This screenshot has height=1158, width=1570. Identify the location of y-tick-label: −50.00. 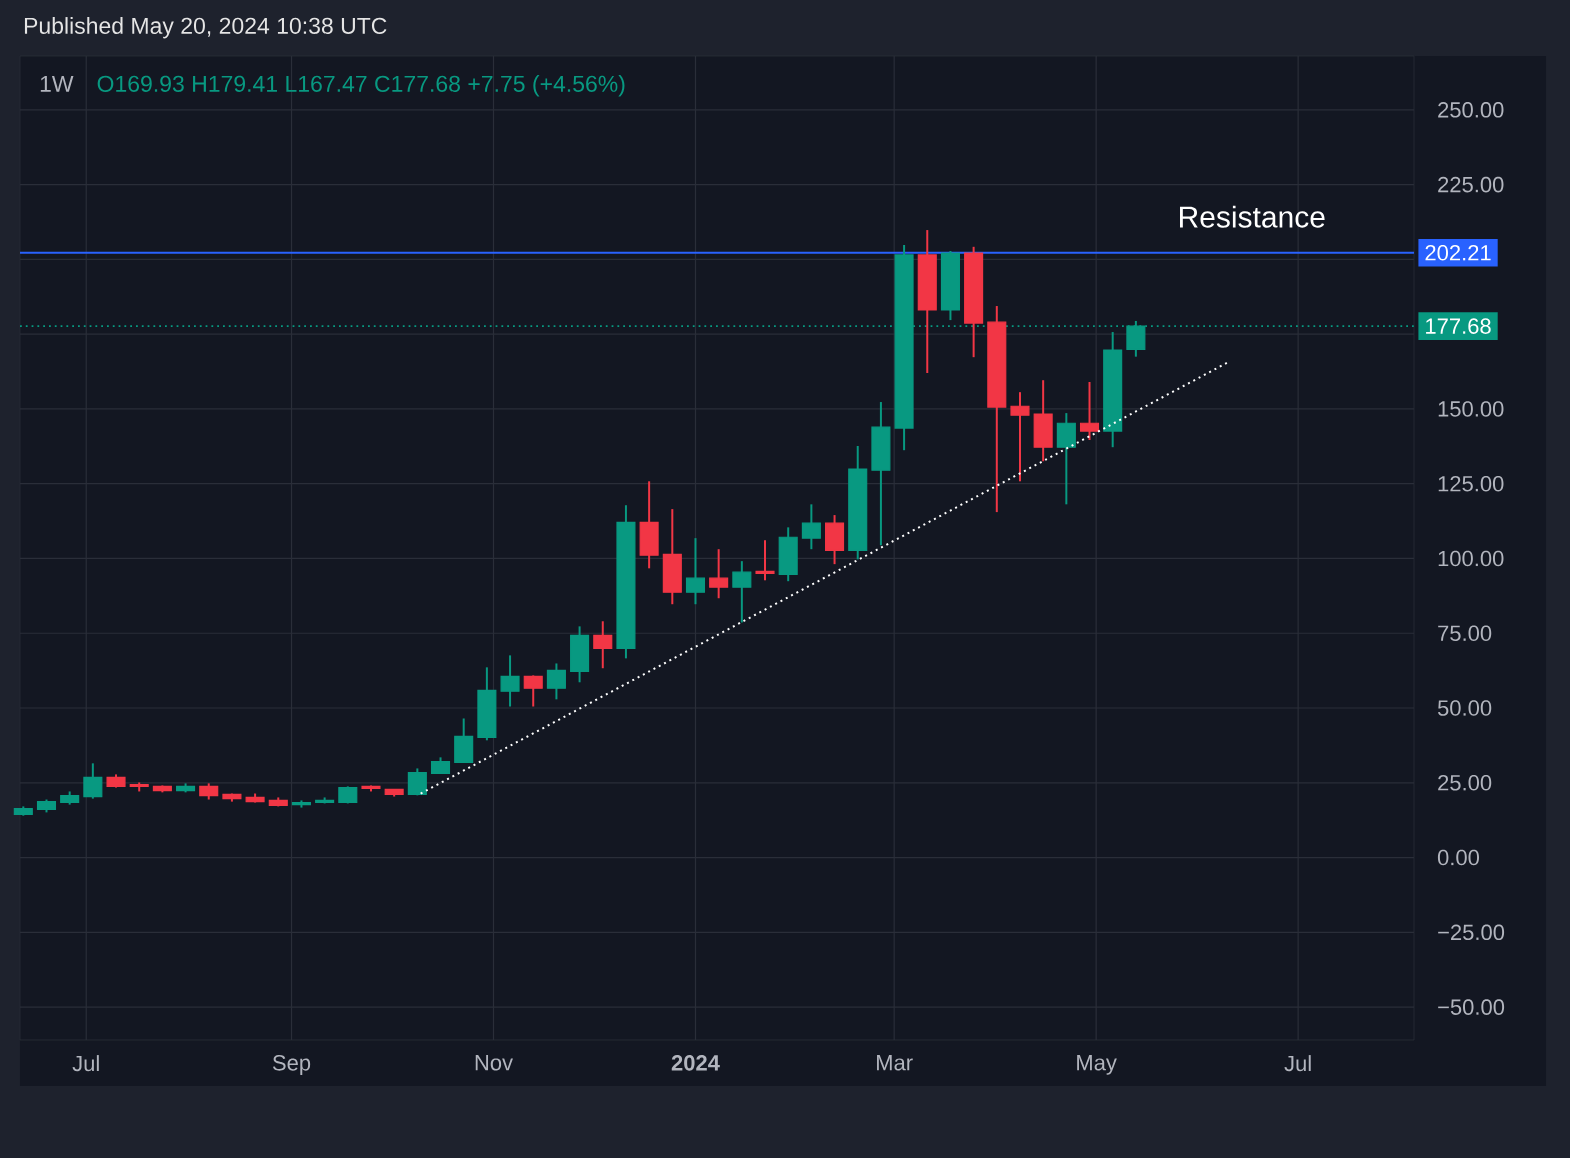
(1471, 1007).